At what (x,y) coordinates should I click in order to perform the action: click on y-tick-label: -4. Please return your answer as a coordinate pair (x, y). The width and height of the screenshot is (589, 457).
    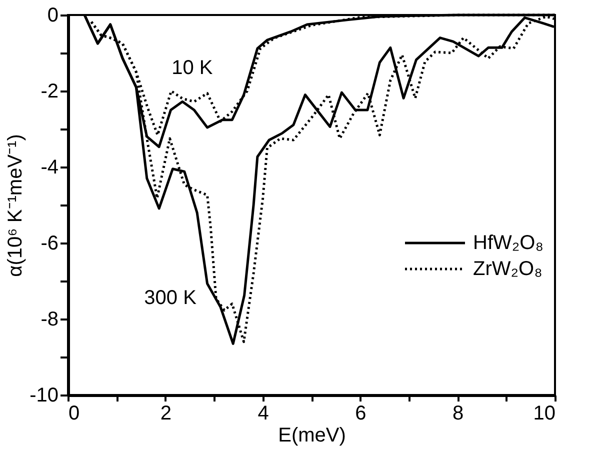
    Looking at the image, I should click on (49, 167).